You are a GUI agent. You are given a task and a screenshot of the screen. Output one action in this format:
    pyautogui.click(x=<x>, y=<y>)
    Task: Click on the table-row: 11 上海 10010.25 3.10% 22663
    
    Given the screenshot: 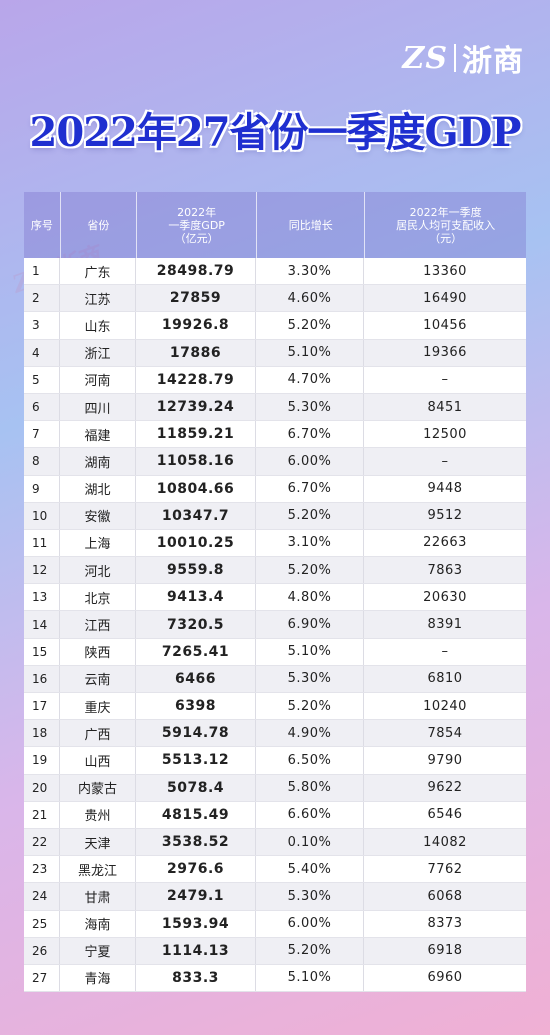 What is the action you would take?
    pyautogui.click(x=275, y=543)
    